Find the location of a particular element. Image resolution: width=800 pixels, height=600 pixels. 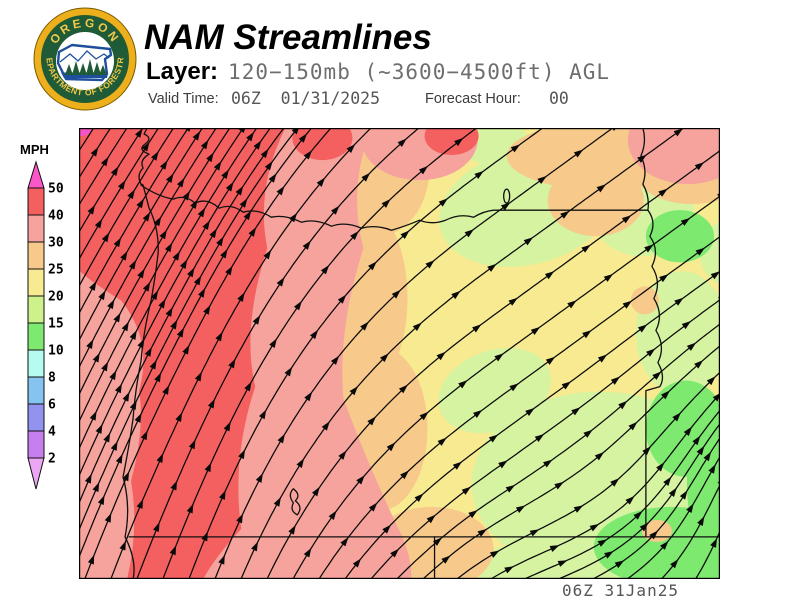

columbia-river is located at coordinates (322, 207).